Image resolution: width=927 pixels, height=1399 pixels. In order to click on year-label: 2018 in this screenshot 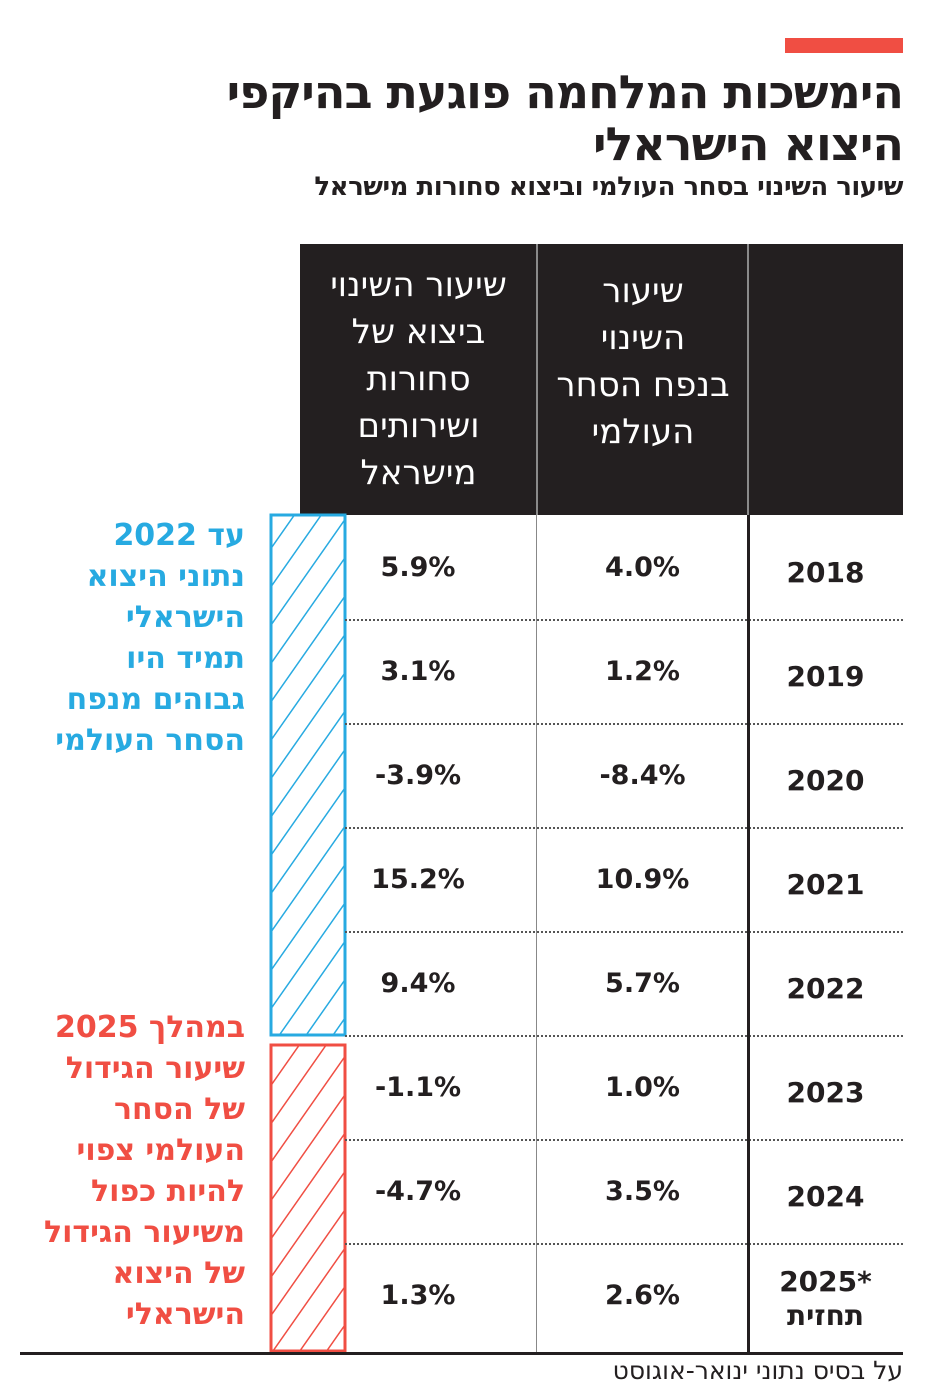, I will do `click(825, 572)`.